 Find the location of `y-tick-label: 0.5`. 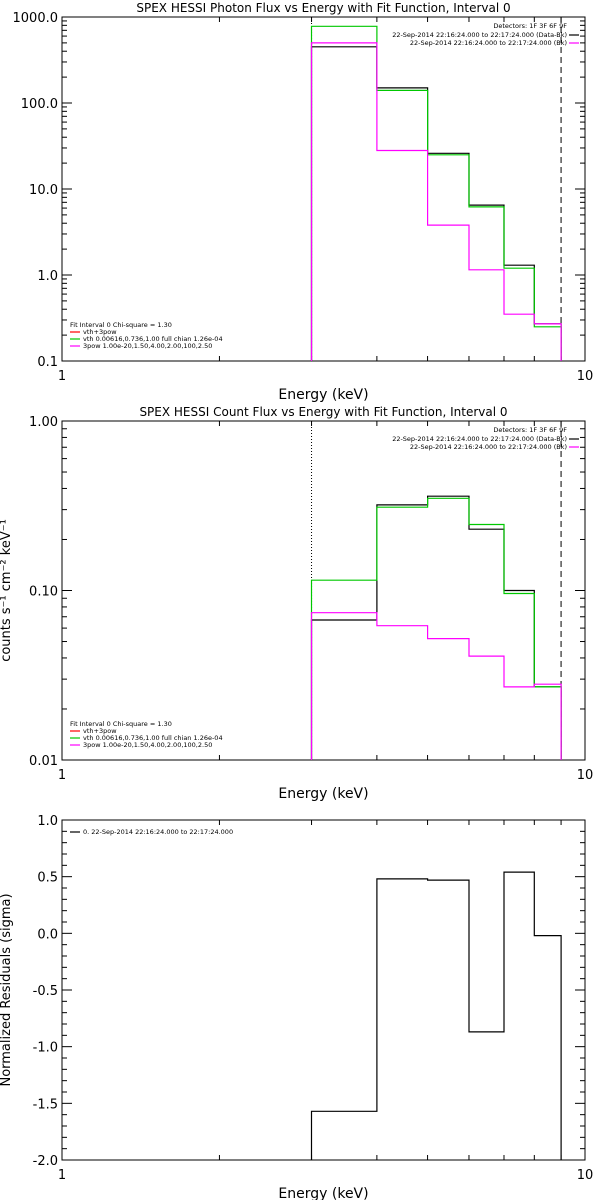

y-tick-label: 0.5 is located at coordinates (47, 878).